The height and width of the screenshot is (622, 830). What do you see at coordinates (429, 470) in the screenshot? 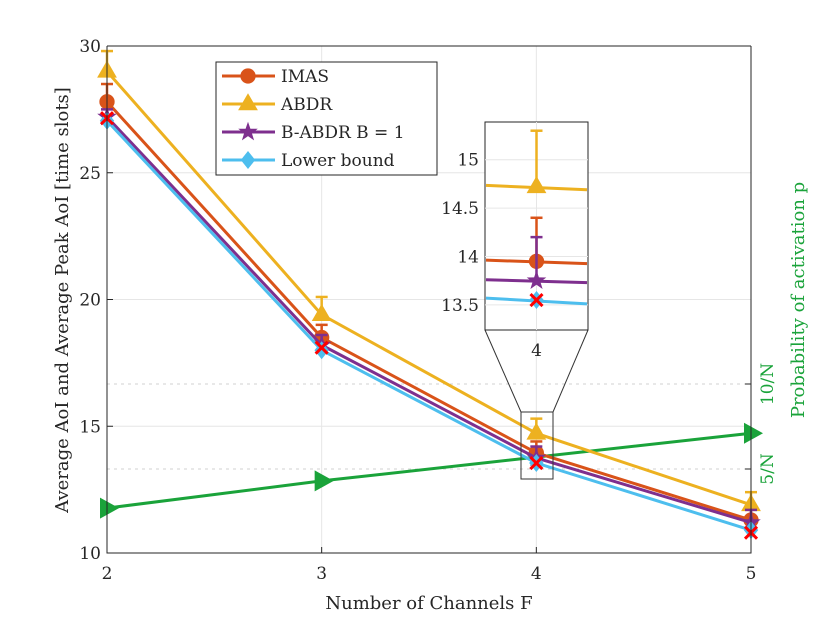
I see `activation-probability-line` at bounding box center [429, 470].